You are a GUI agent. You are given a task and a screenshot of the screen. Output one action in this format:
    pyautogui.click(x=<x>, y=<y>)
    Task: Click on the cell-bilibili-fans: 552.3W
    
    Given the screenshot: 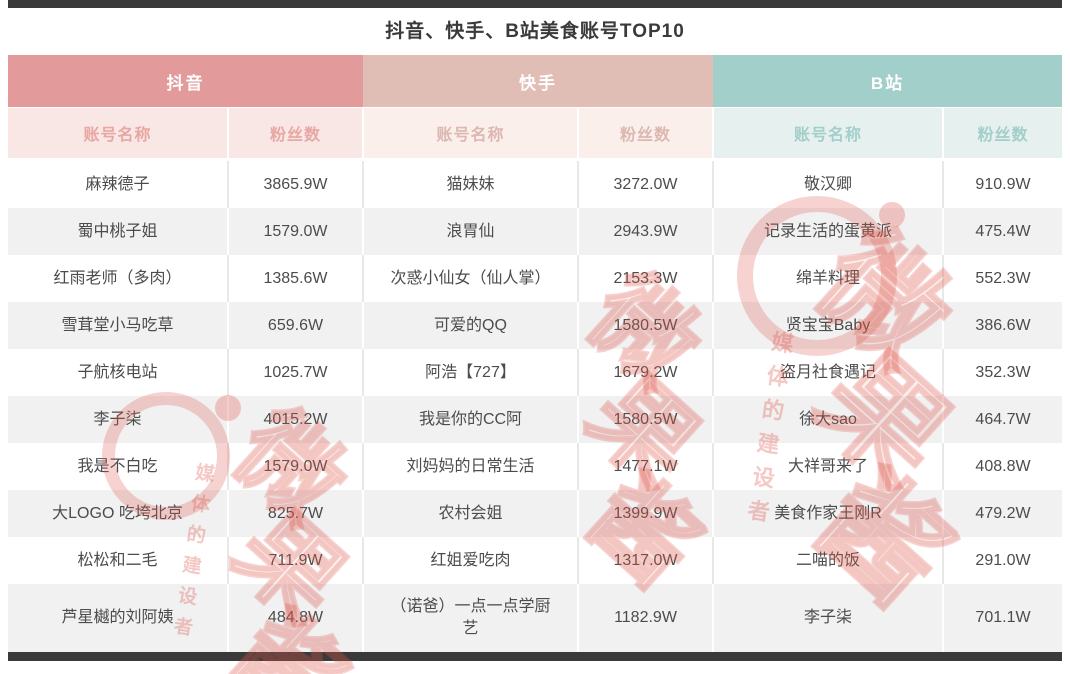 What is the action you would take?
    pyautogui.click(x=1002, y=278)
    